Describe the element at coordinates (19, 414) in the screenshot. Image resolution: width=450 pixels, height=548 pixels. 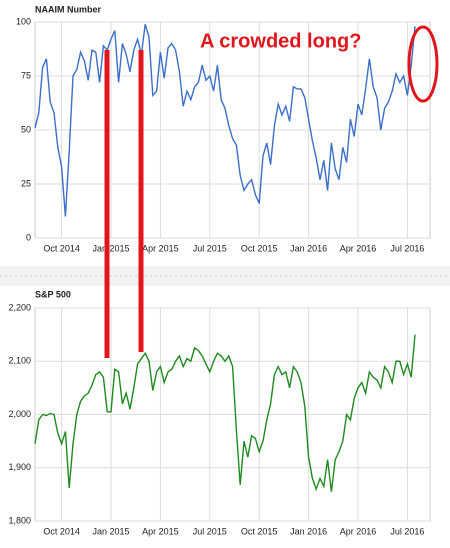
I see `y-tick-label: 2,000` at that location.